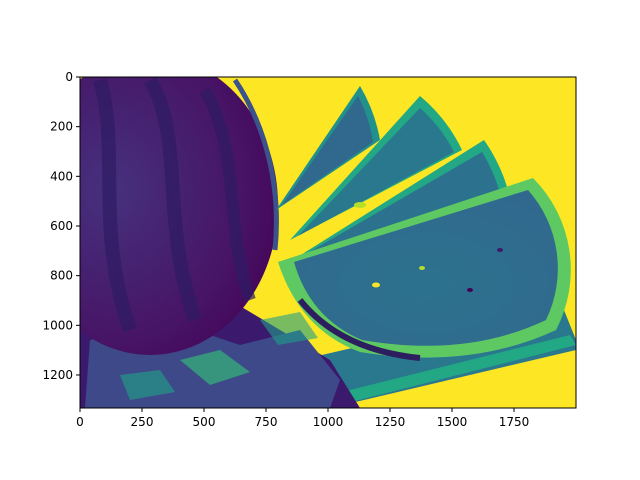 Image resolution: width=640 pixels, height=480 pixels. What do you see at coordinates (453, 370) in the screenshot?
I see `tray-edge` at bounding box center [453, 370].